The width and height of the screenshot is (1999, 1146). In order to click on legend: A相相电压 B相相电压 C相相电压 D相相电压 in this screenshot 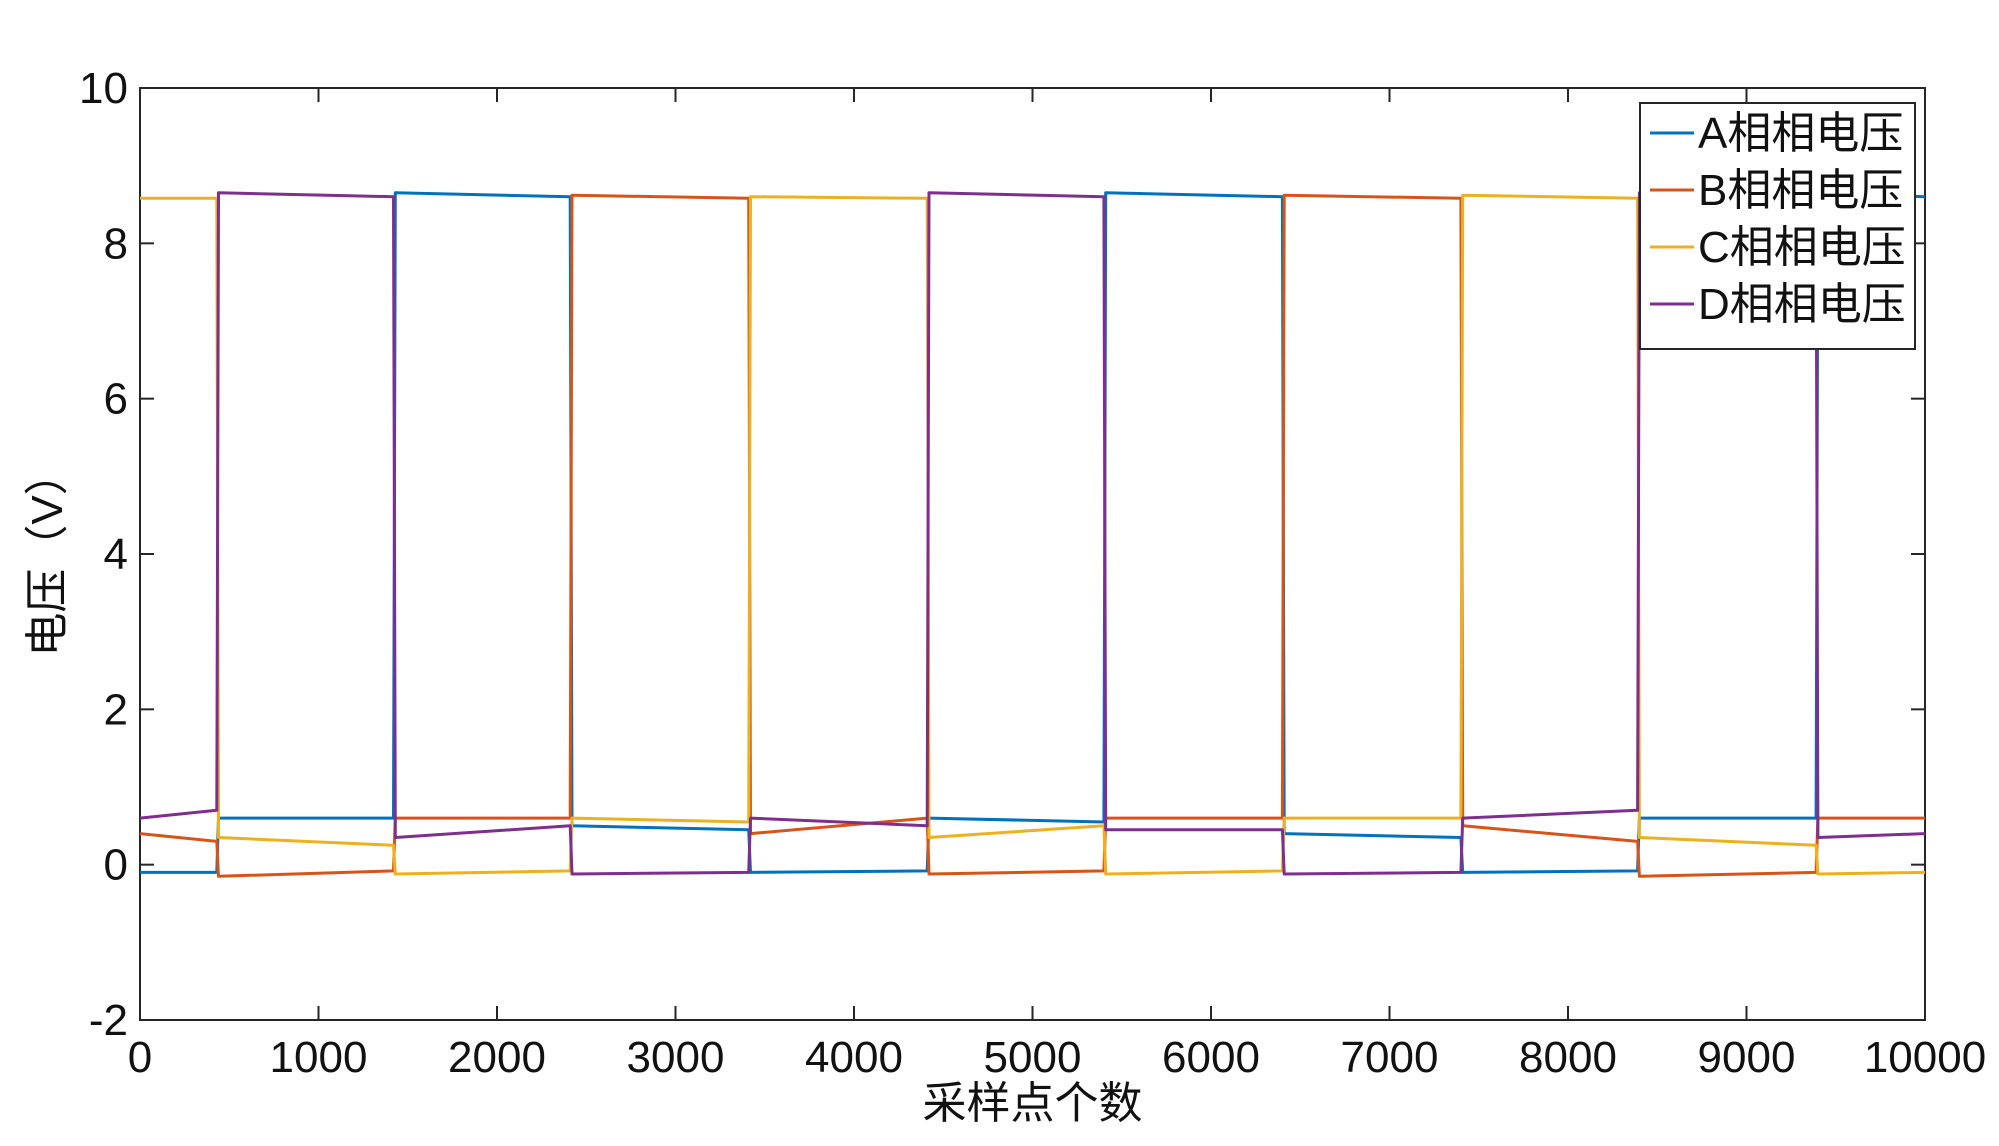, I will do `click(1777, 226)`.